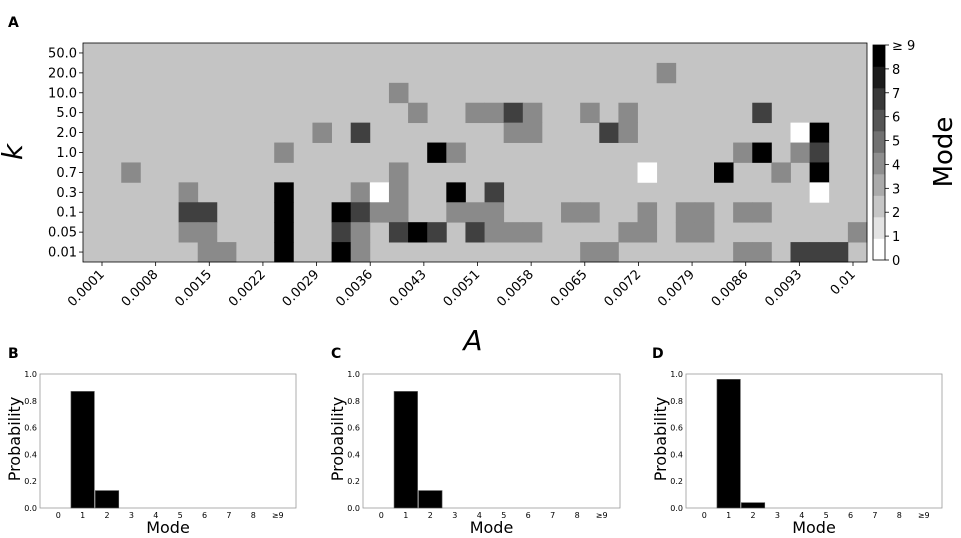 The height and width of the screenshot is (538, 961). What do you see at coordinates (408, 288) in the screenshot?
I see `x-tick-label: 0.0043` at bounding box center [408, 288].